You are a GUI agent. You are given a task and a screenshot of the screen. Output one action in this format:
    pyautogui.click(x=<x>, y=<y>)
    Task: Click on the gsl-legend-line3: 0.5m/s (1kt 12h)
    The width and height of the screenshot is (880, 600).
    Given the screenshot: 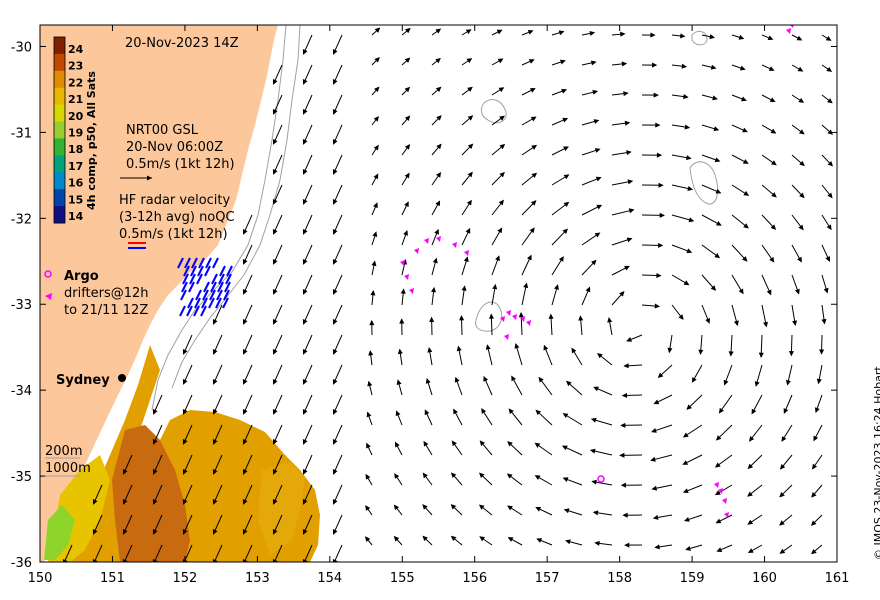 What is the action you would take?
    pyautogui.click(x=180, y=164)
    